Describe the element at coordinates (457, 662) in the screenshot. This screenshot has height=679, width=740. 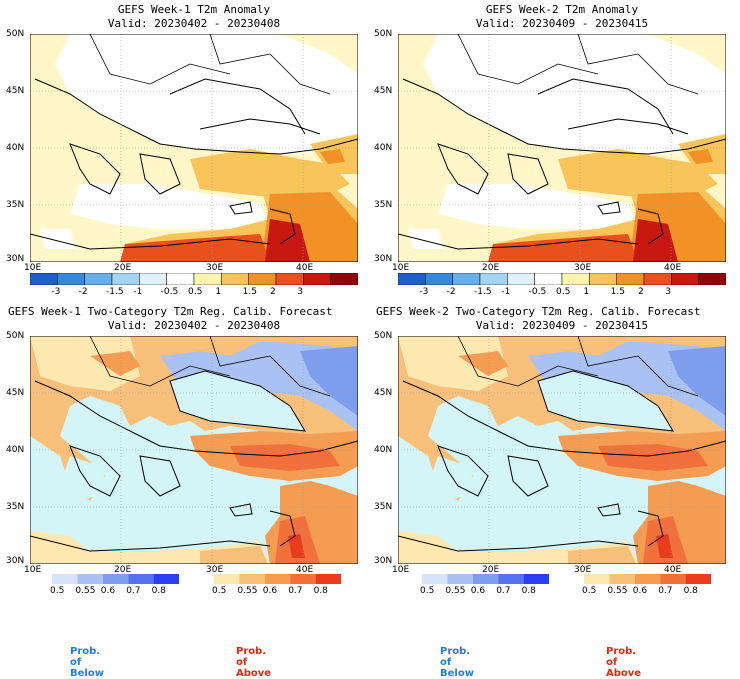
I see `prob-below-label: Prob. of Below` at that location.